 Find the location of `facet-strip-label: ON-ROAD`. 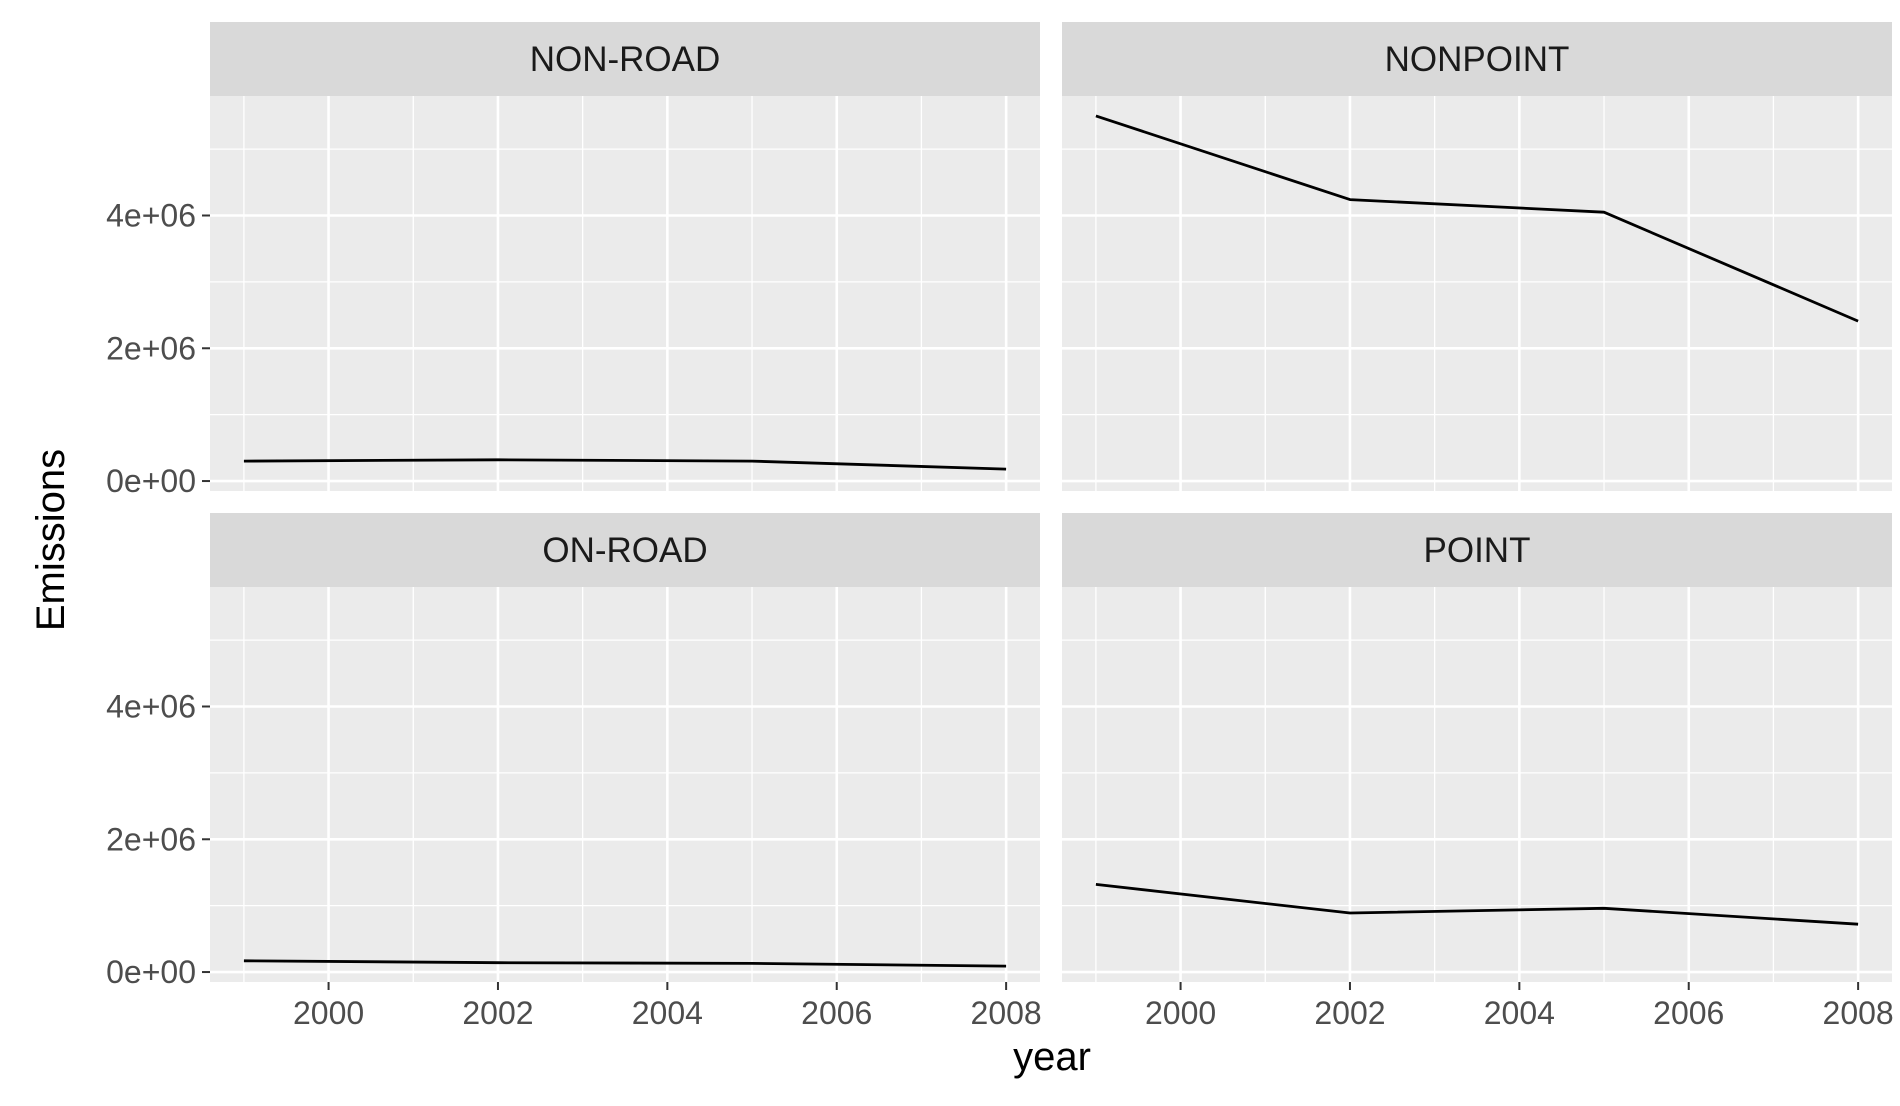

facet-strip-label: ON-ROAD is located at coordinates (624, 550).